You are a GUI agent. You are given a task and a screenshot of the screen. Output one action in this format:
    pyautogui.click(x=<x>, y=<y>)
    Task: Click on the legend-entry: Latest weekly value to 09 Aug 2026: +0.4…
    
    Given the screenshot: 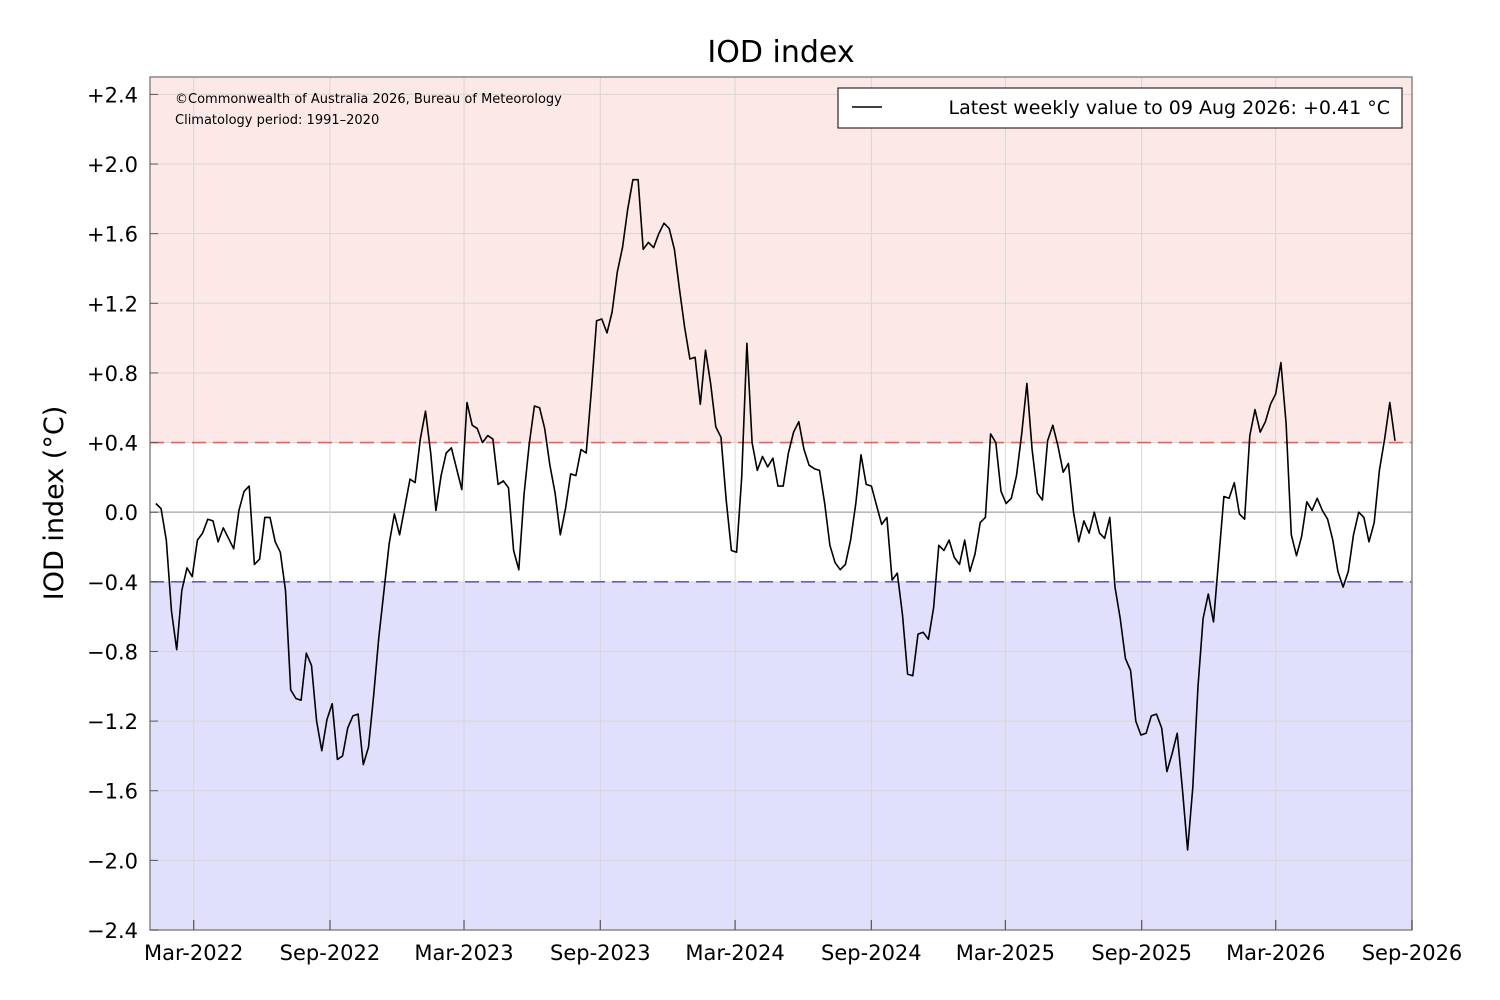 What is the action you would take?
    pyautogui.click(x=1169, y=108)
    